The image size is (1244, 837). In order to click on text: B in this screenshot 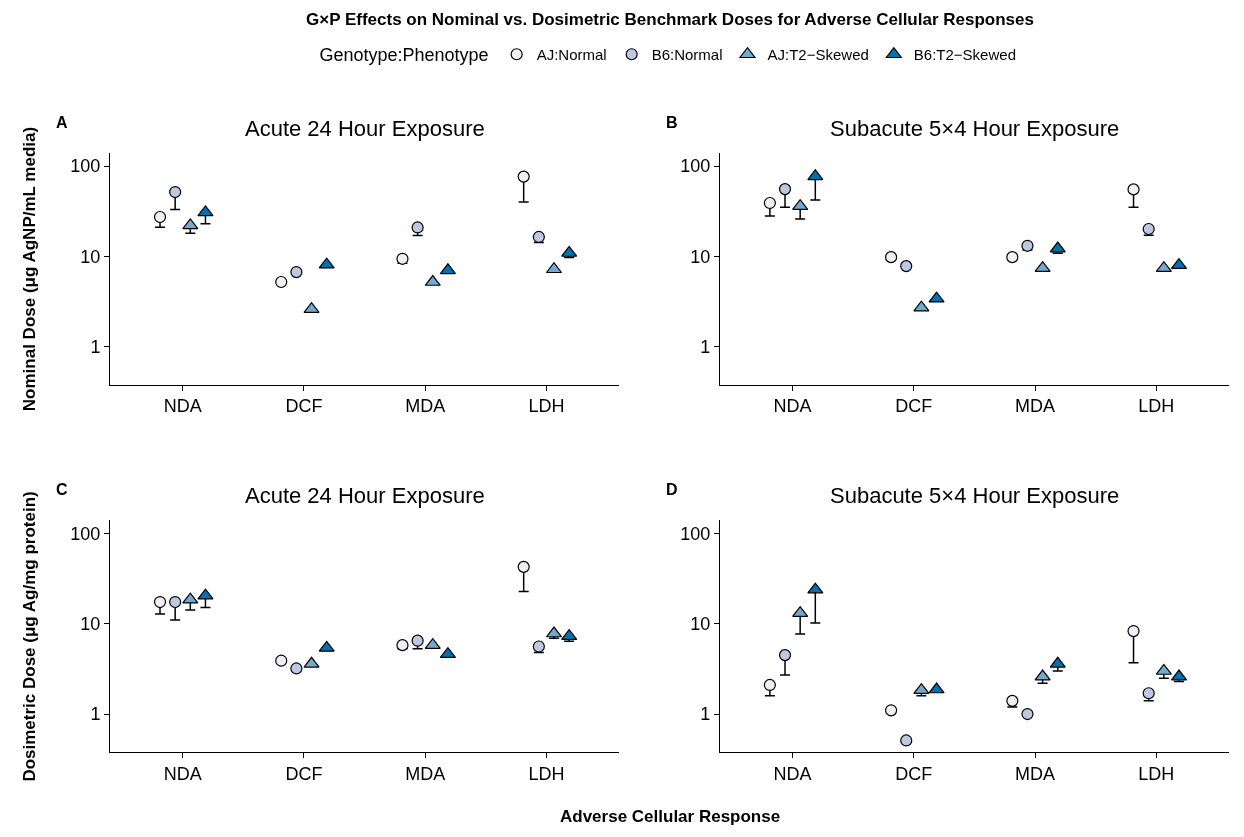, I will do `click(672, 122)`.